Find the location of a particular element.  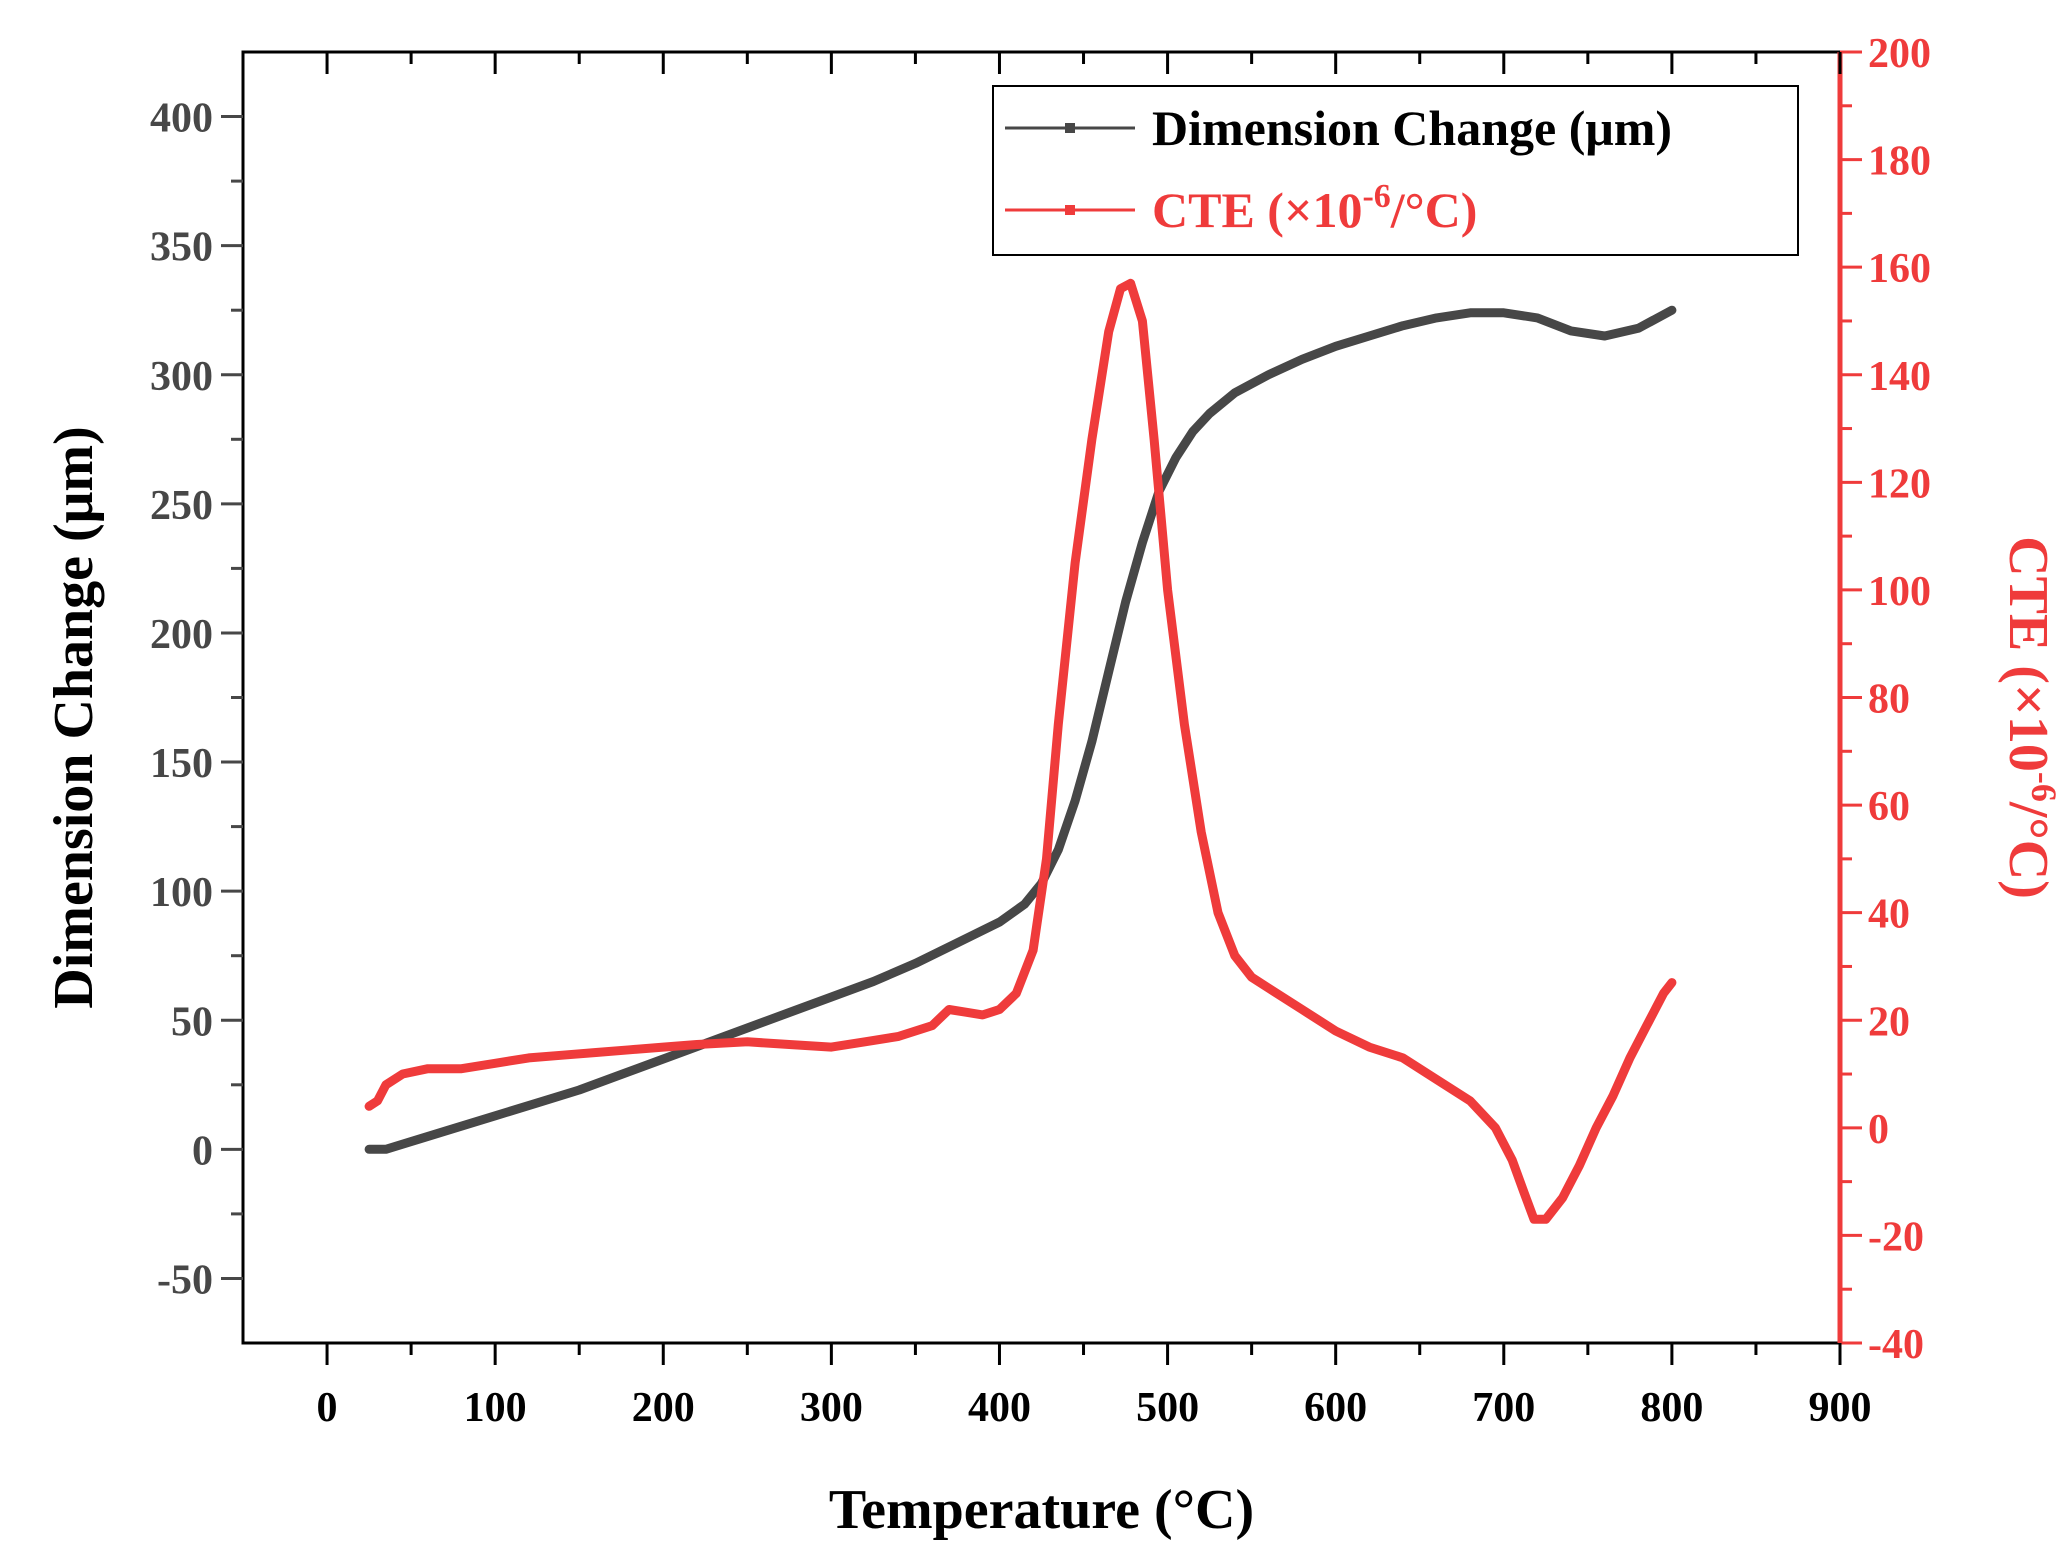

x-tick-label: 0 is located at coordinates (327, 1408).